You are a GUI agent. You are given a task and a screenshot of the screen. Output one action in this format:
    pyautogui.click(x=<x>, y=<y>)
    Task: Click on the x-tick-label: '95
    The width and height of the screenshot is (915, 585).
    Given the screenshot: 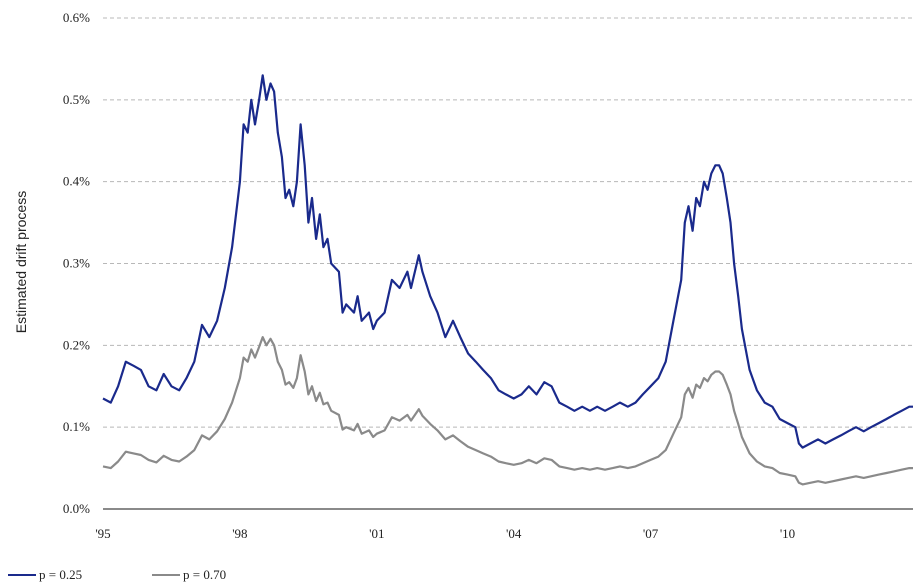 What is the action you would take?
    pyautogui.click(x=102, y=533)
    